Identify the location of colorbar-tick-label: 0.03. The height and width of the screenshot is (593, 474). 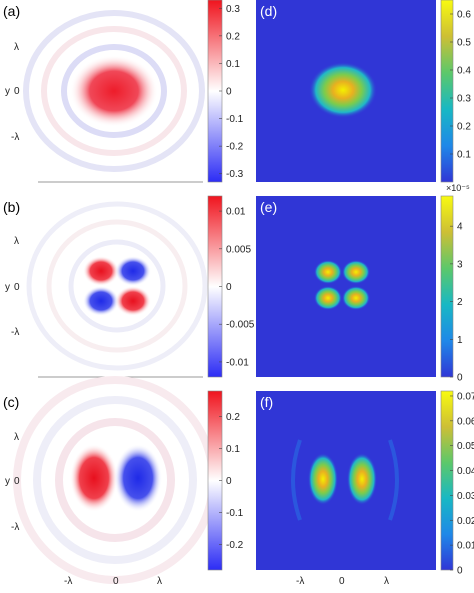
(465, 496).